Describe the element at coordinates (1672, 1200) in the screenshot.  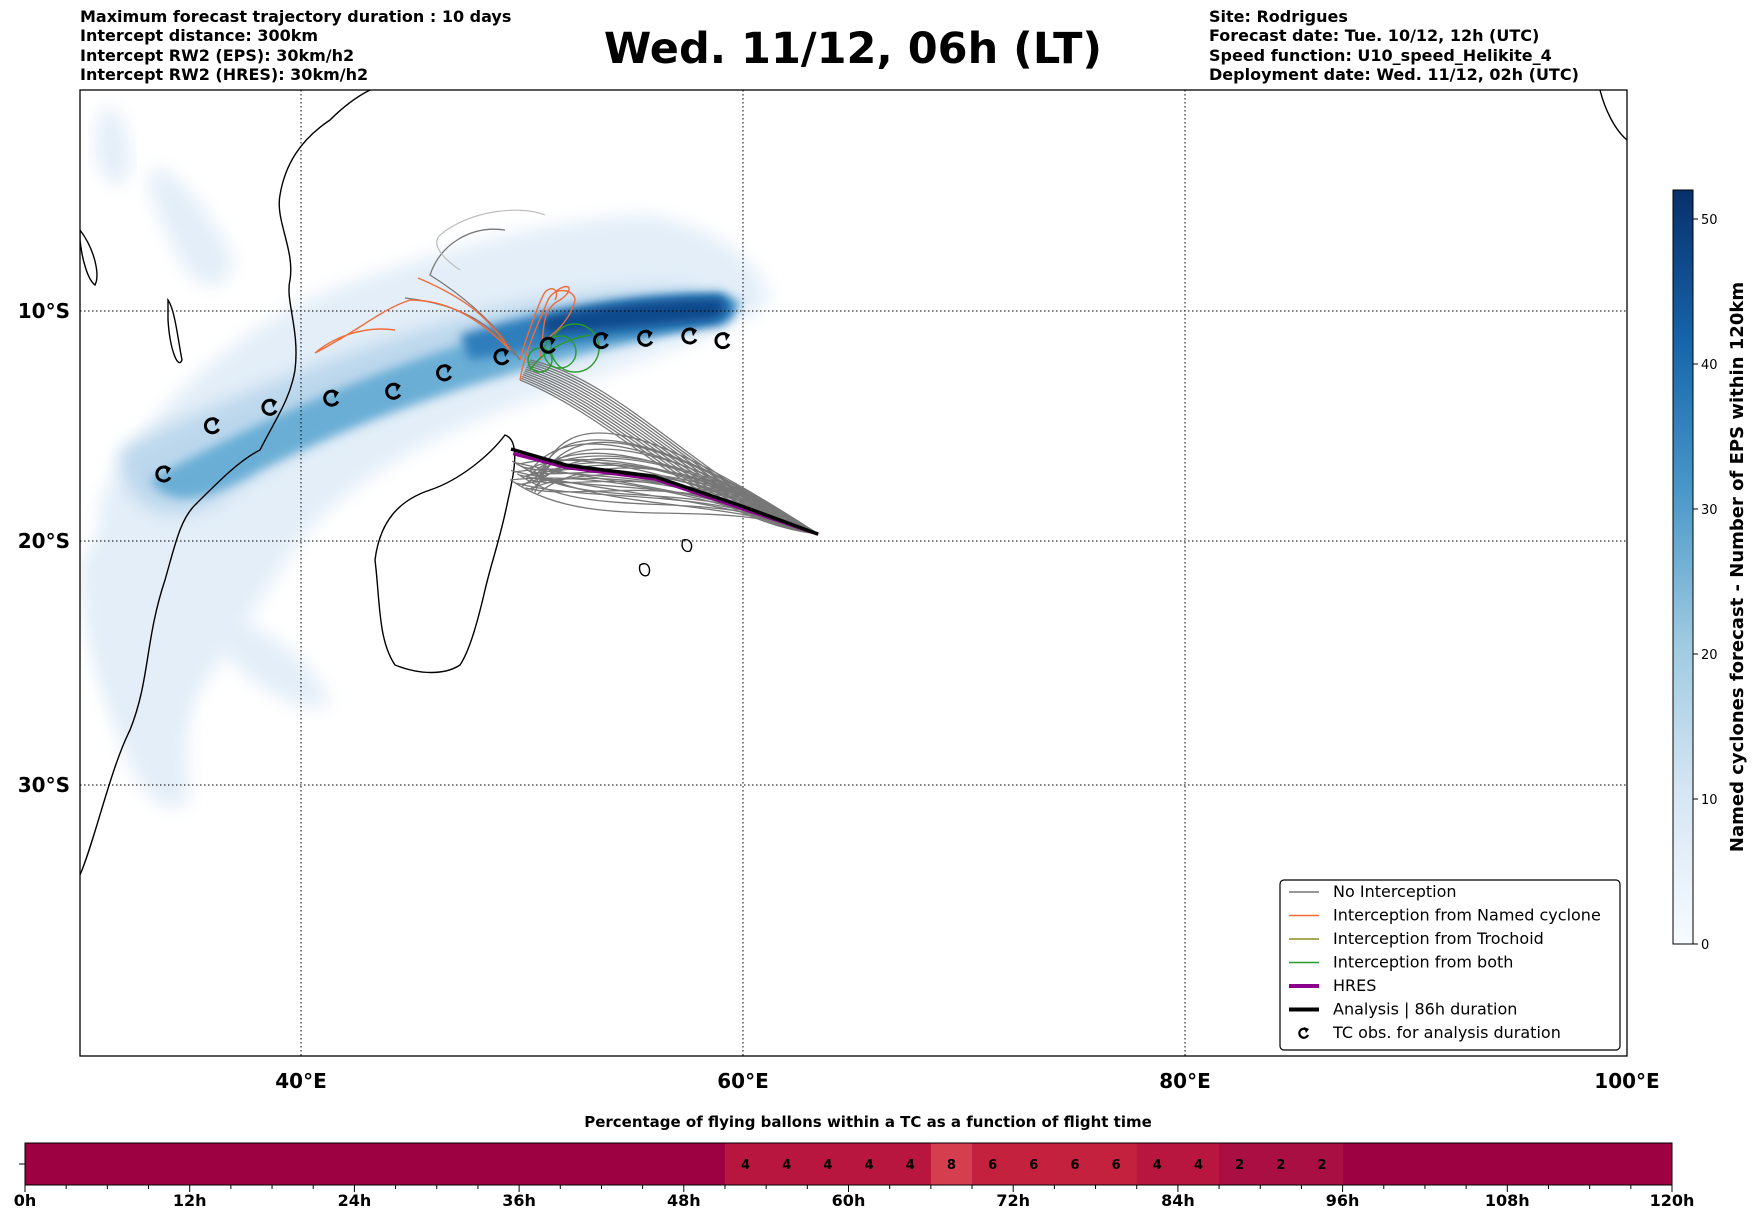
I see `heatmap-x-tick-10: 120h` at that location.